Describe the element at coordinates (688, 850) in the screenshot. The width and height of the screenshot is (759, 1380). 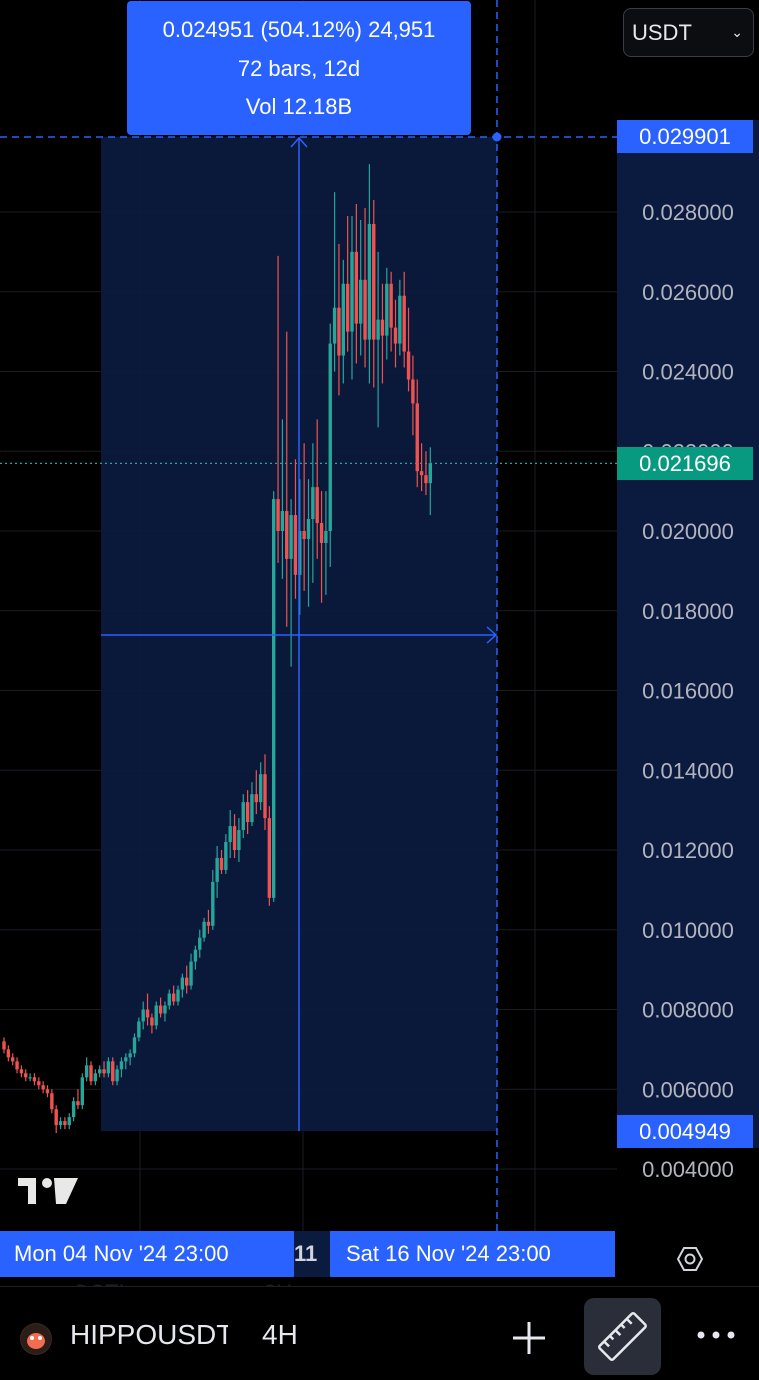
I see `price-tick-label: 0.012000` at that location.